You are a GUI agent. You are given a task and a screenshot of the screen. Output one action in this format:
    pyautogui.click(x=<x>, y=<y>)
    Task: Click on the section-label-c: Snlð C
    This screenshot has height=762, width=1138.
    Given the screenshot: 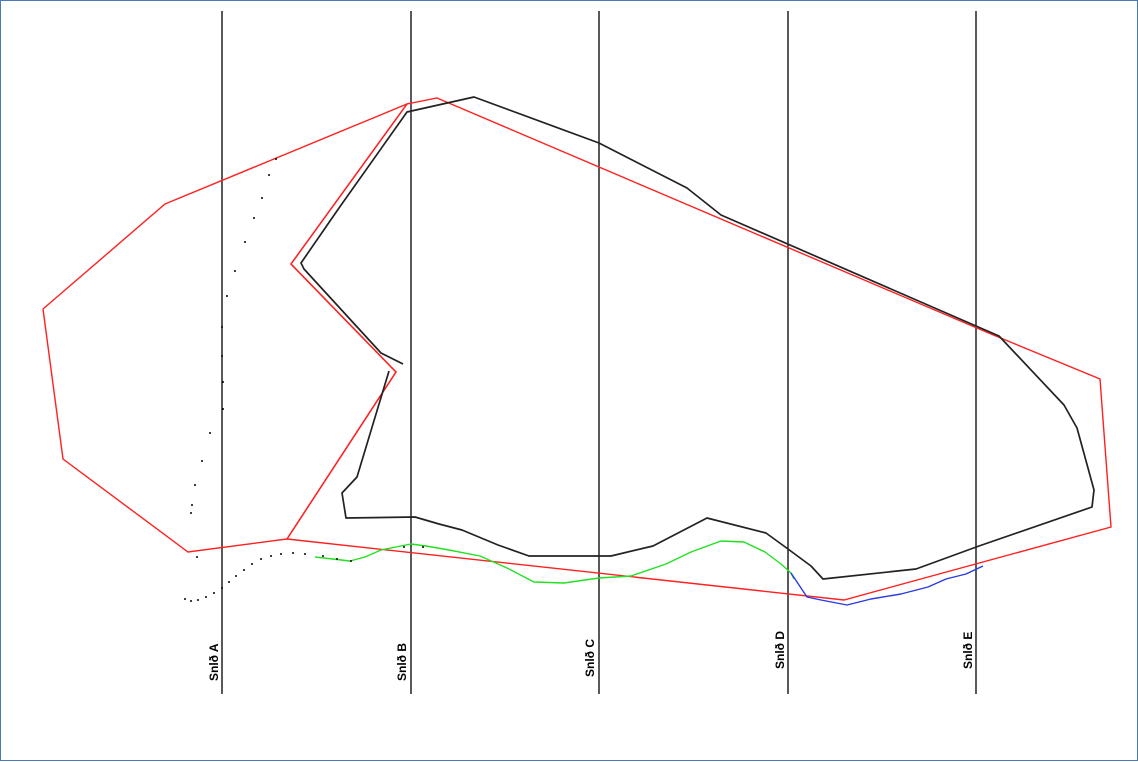 What is the action you would take?
    pyautogui.click(x=590, y=658)
    